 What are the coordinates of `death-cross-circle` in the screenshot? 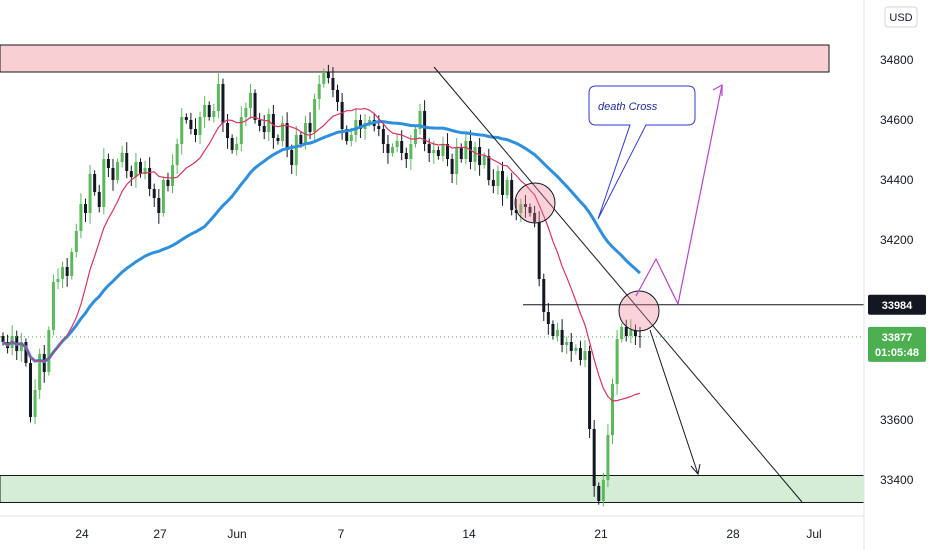 It's located at (535, 203).